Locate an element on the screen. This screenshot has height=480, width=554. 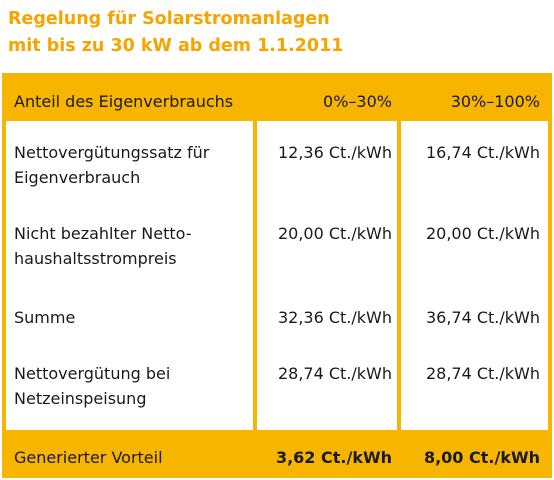
row-value-col-1: 28,74 Ct./kWh is located at coordinates (334, 373).